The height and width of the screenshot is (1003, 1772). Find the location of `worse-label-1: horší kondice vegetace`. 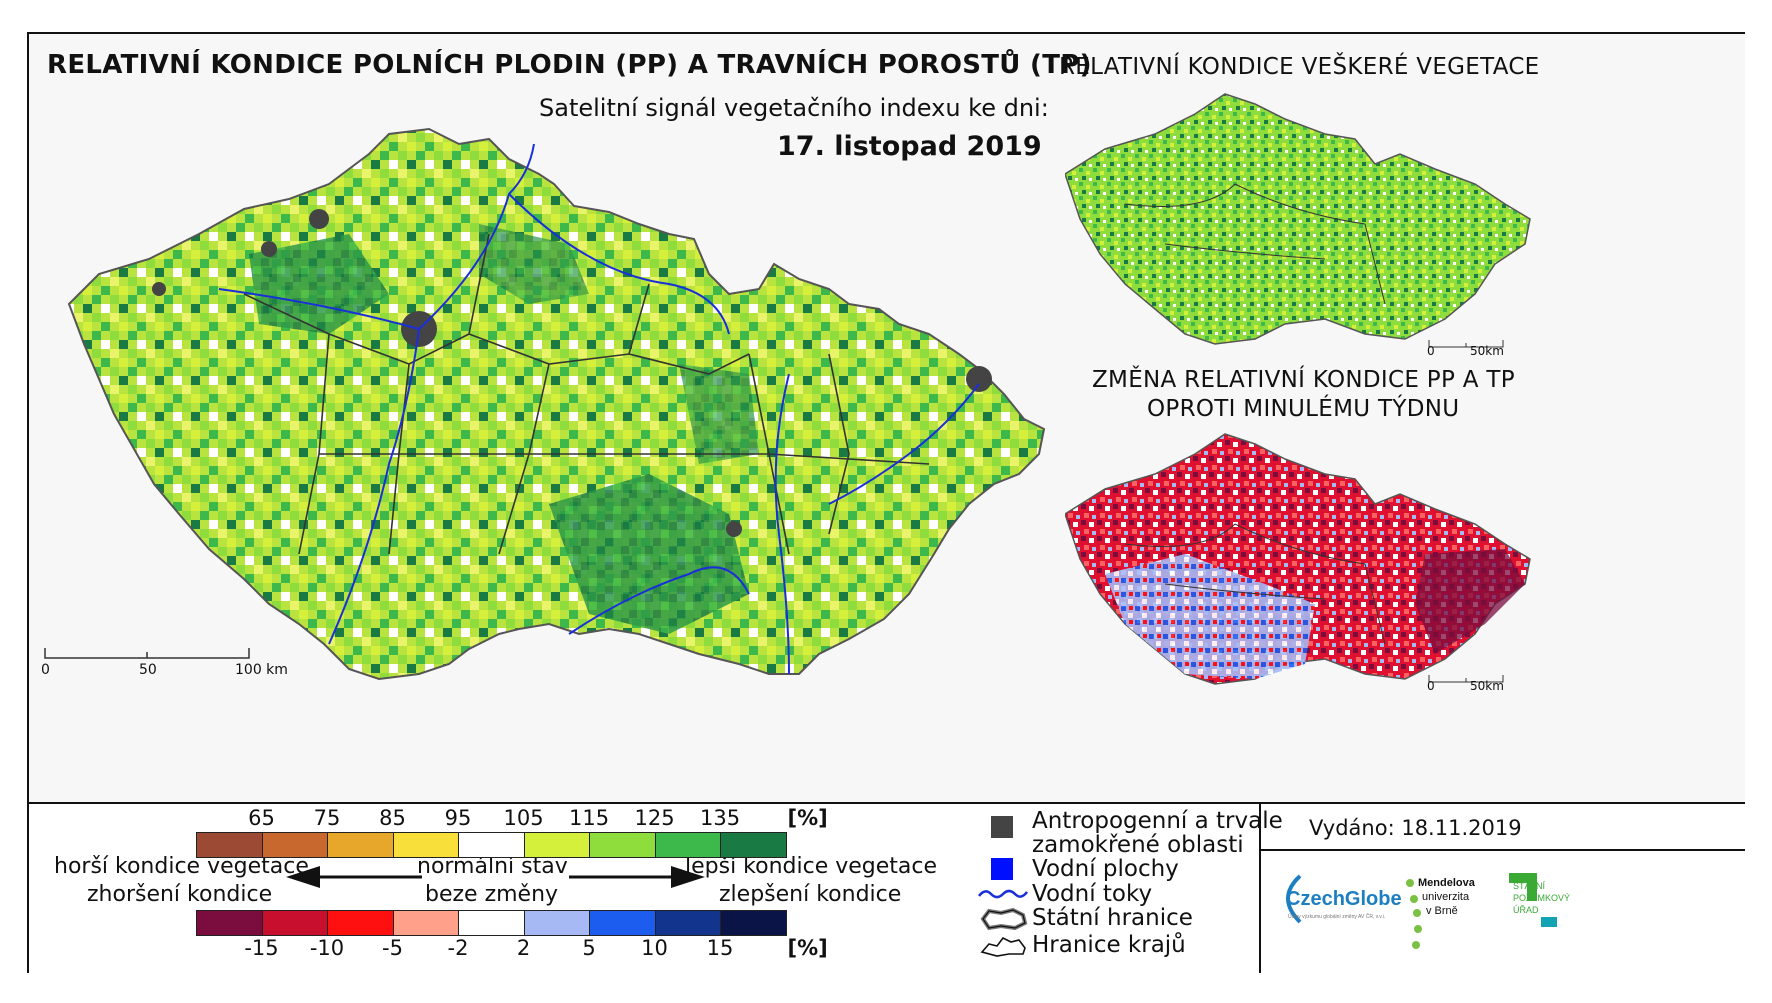

worse-label-1: horší kondice vegetace is located at coordinates (181, 866).